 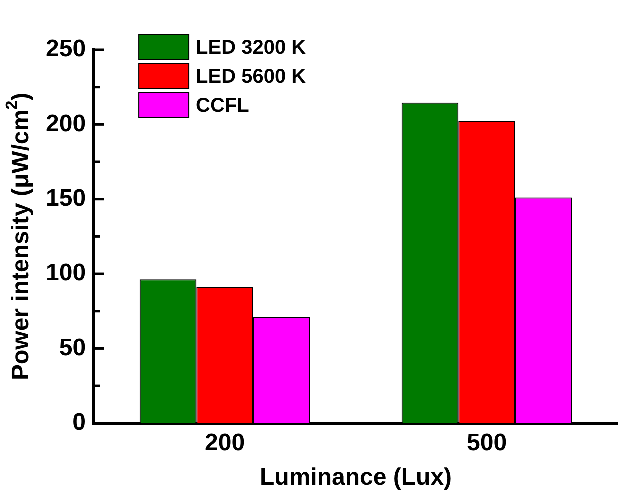 I want to click on y-tick-label: 250, so click(x=66, y=49).